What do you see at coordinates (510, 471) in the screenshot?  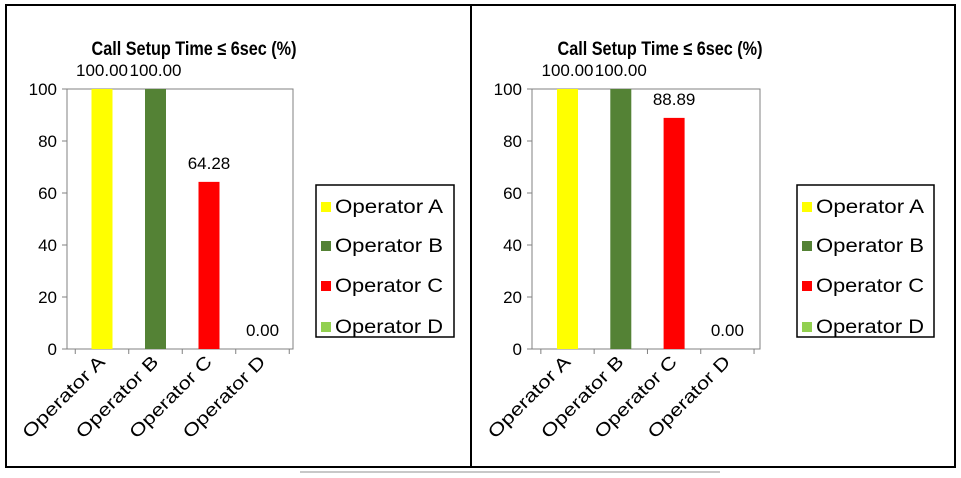 I see `caption-clipped` at bounding box center [510, 471].